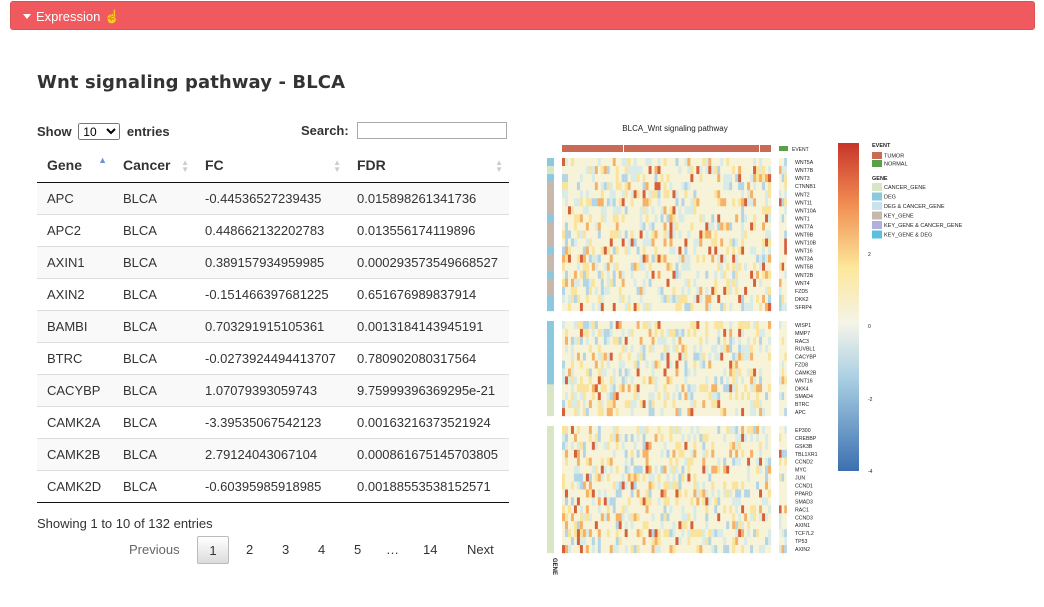 This screenshot has width=1044, height=607. I want to click on table-cell: 0.780902080317564, so click(428, 358).